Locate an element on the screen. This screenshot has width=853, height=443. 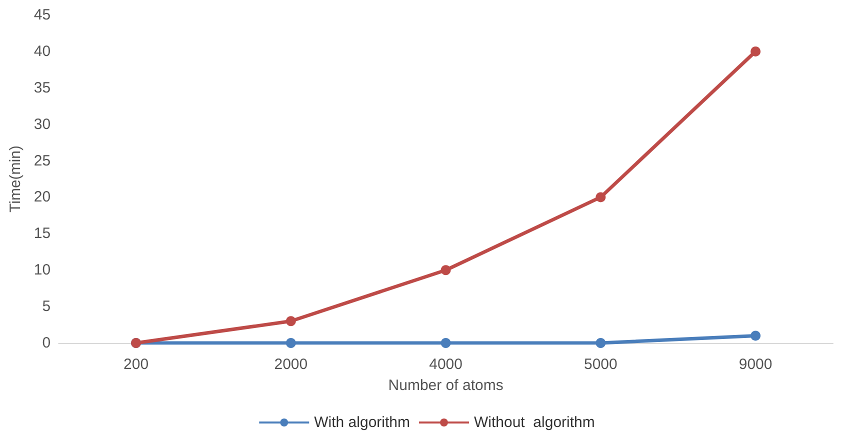
x-axis-title: Number of atoms is located at coordinates (446, 385).